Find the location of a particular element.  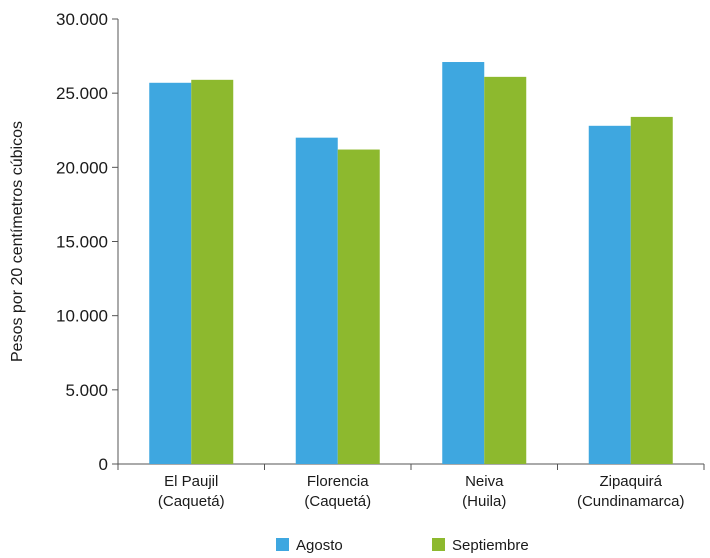

legend-label: Agosto is located at coordinates (319, 545).